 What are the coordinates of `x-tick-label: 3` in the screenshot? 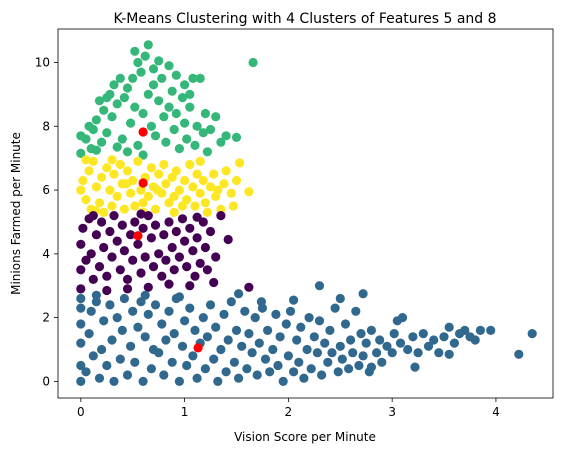 It's located at (392, 412).